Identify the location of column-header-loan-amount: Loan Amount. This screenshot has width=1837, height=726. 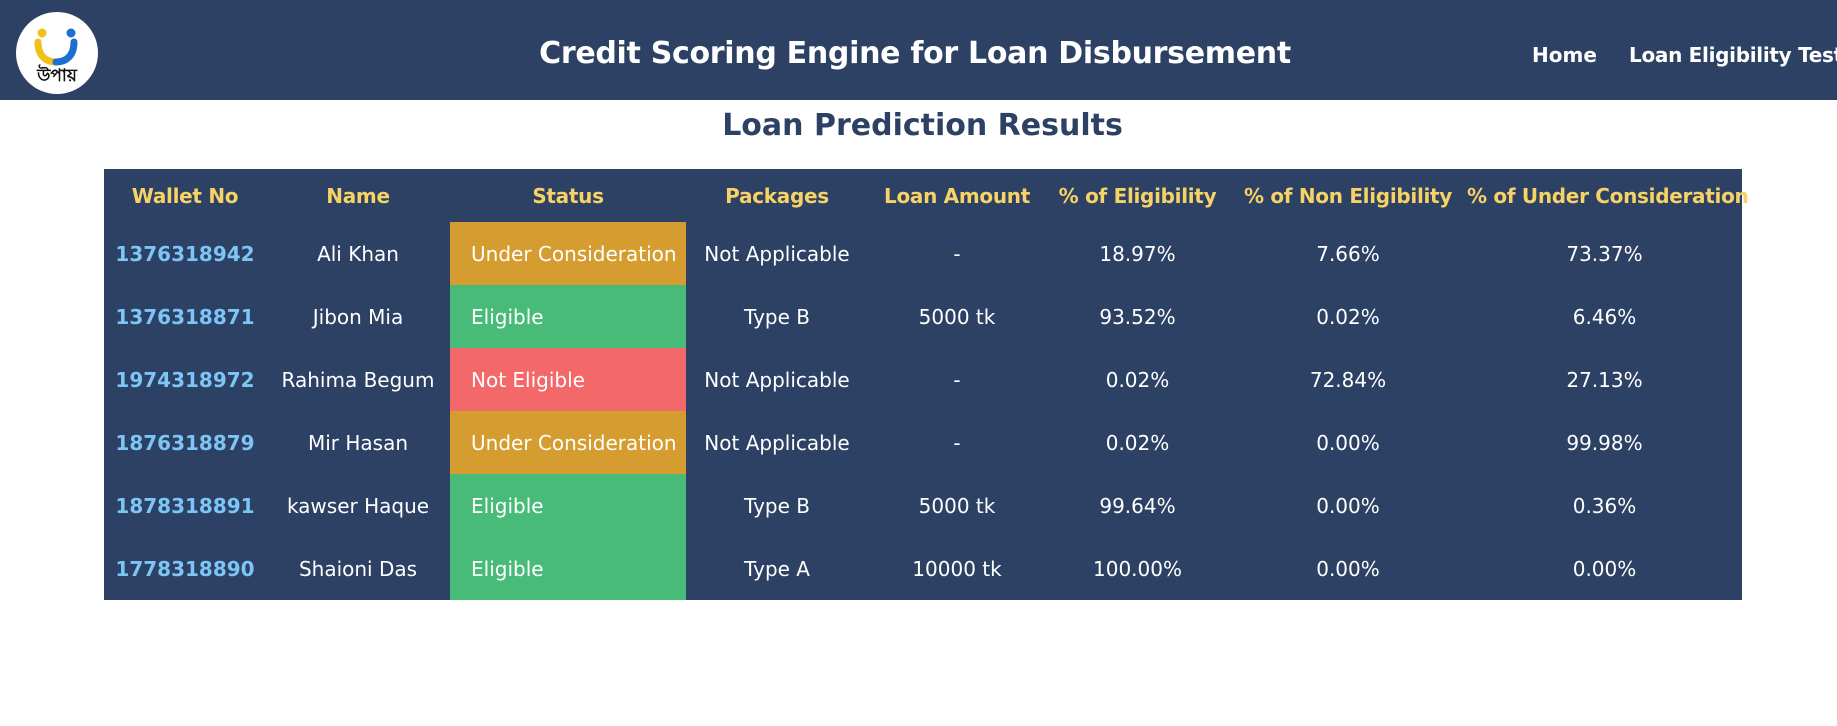
(957, 195).